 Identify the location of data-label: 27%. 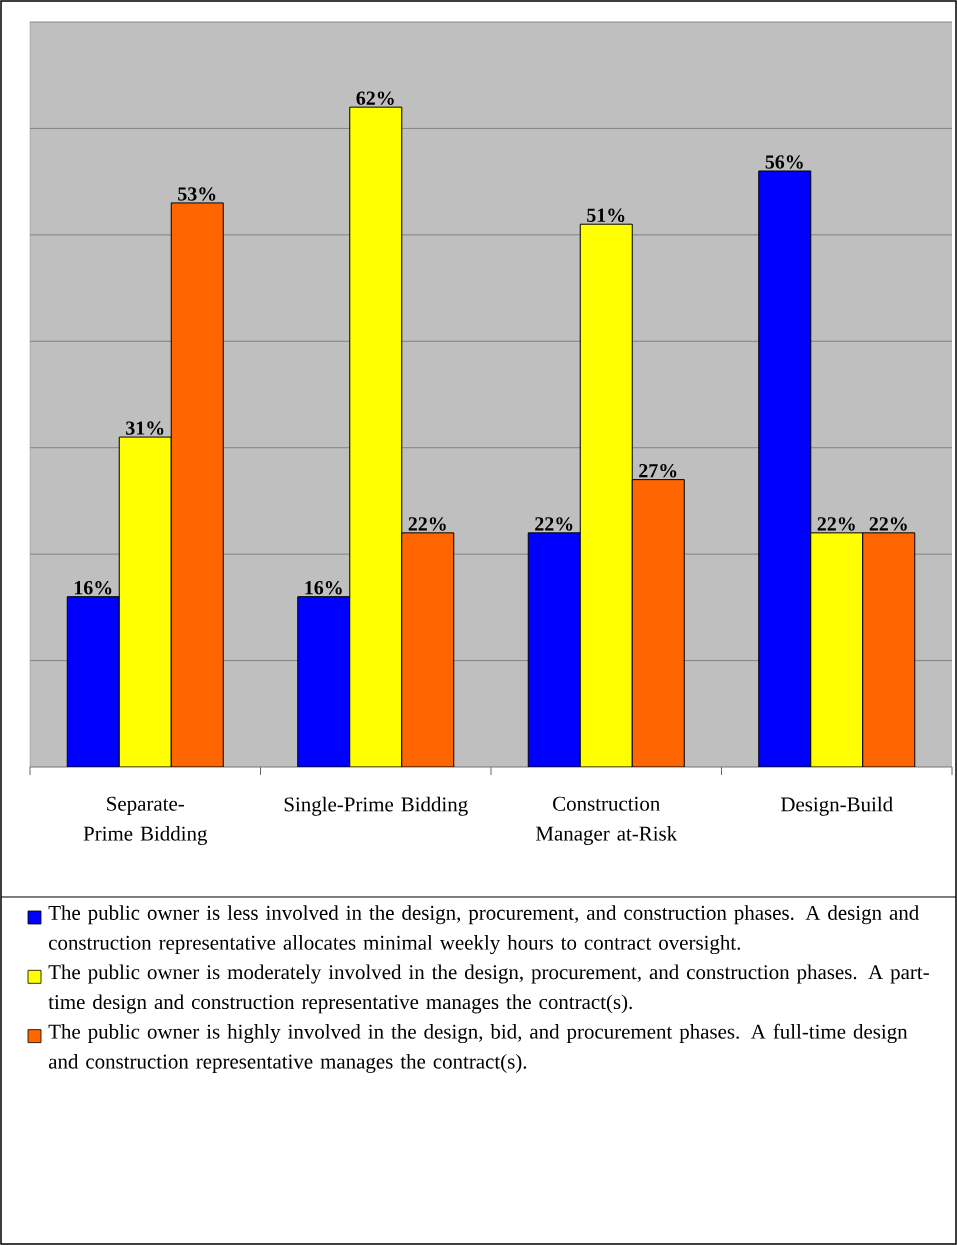
(658, 470).